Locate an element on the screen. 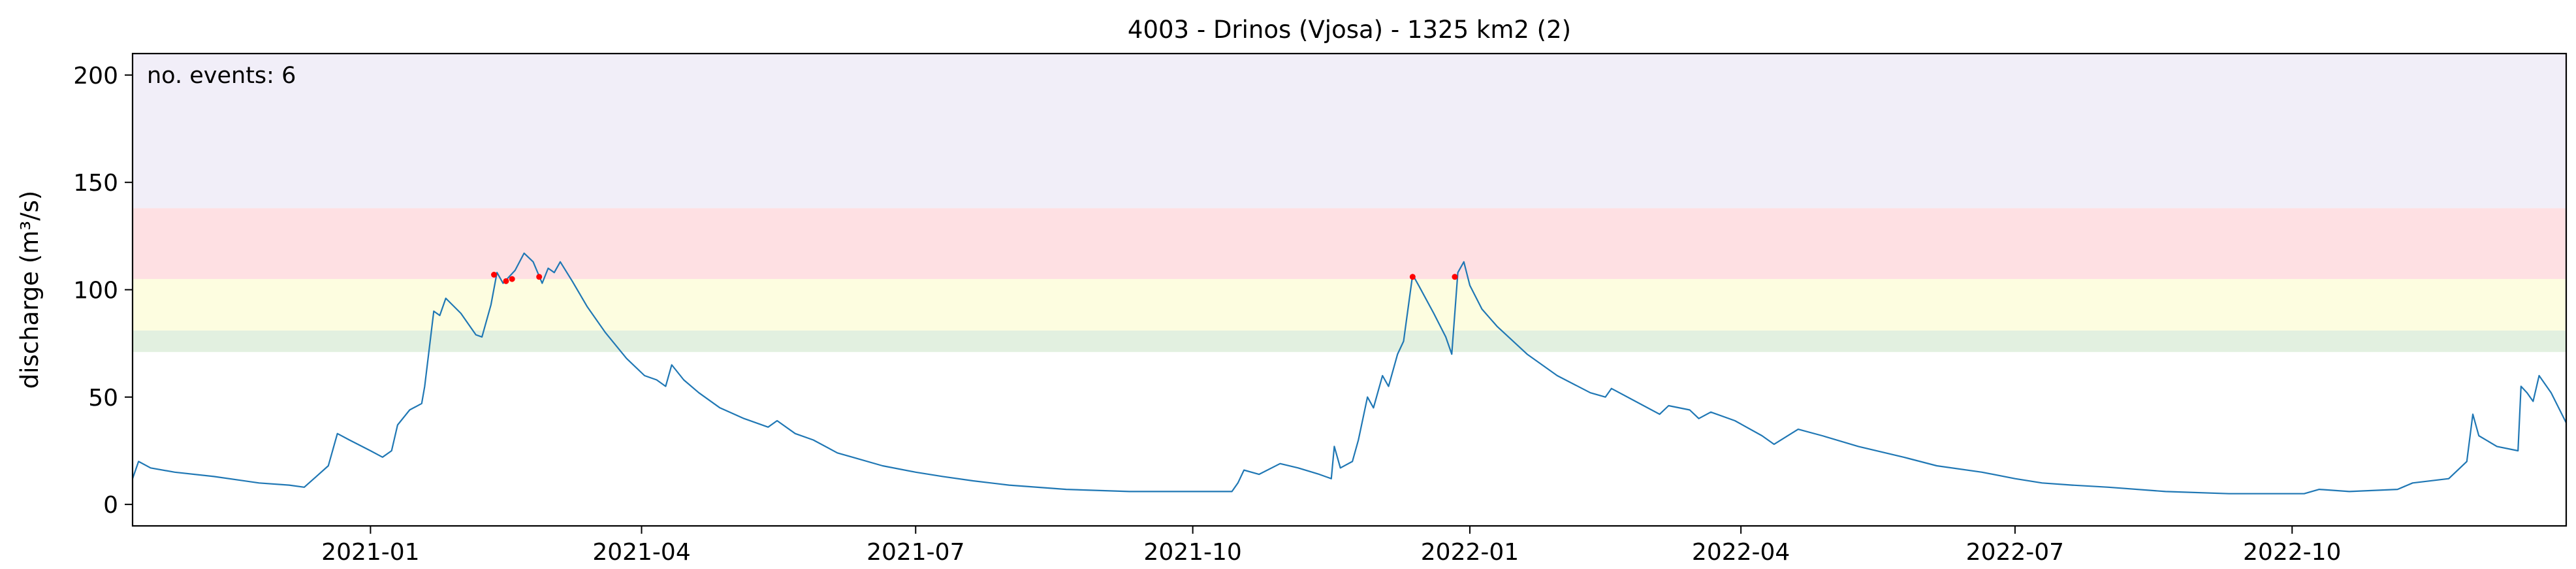  chart-title: 4003 - Drinos (Vjosa) - 1325 km2 (2) is located at coordinates (1349, 30).